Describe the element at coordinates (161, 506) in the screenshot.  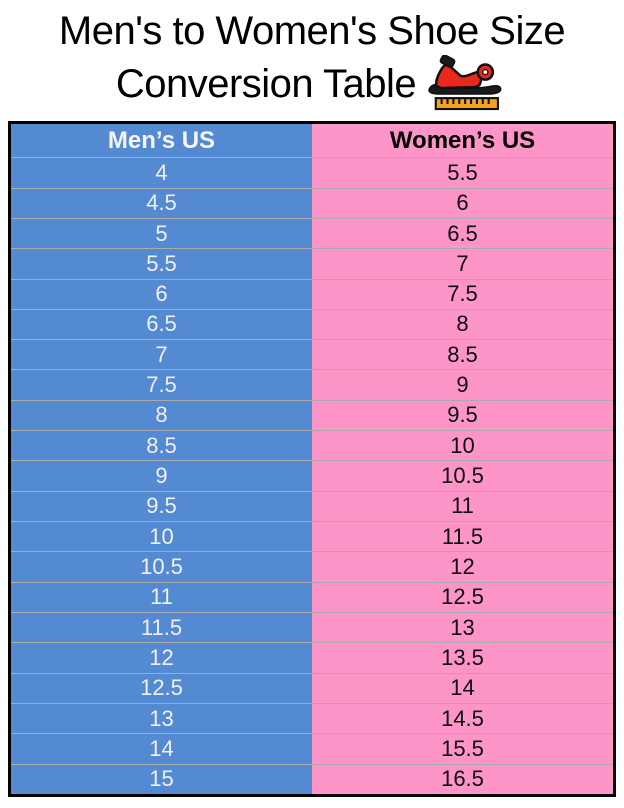
I see `mens-size-cell: 9.5` at that location.